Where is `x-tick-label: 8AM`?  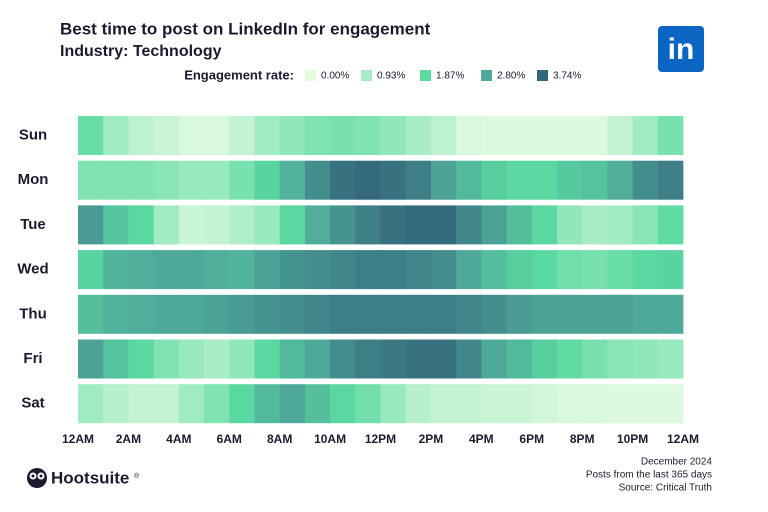
x-tick-label: 8AM is located at coordinates (279, 439).